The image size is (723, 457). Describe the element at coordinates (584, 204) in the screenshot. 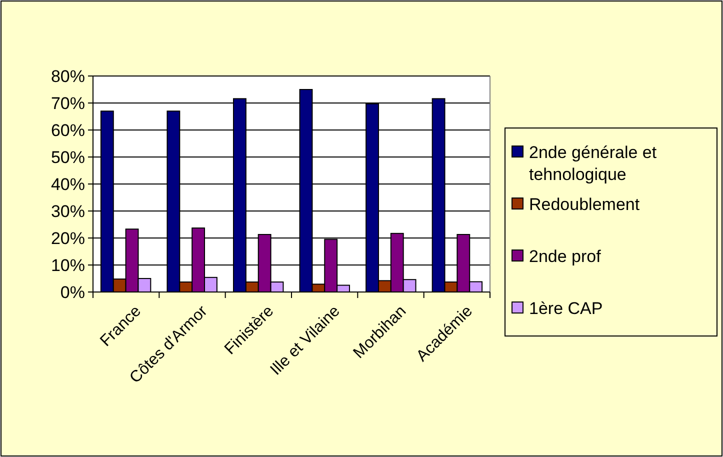

I see `legend-label: Redoublement` at that location.